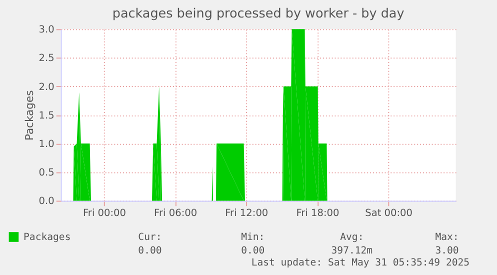 This screenshot has width=497, height=275. I want to click on text: Min:, so click(253, 237).